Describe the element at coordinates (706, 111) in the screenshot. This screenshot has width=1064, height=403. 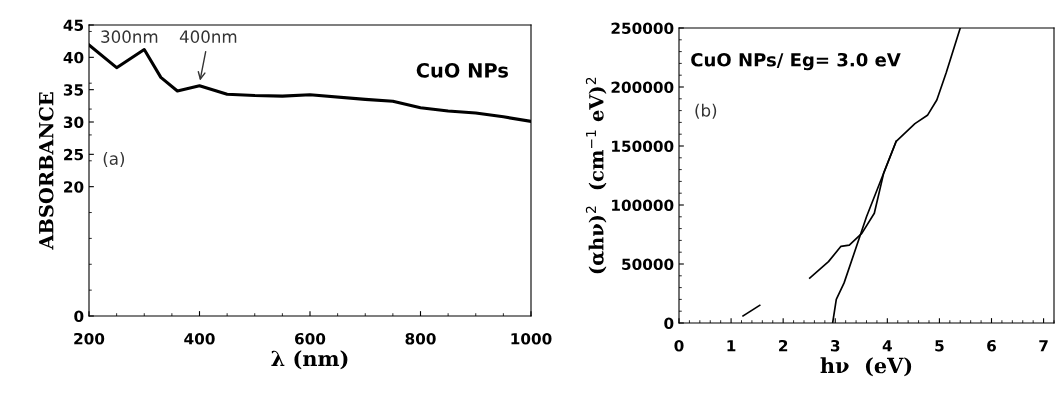
I see `annotation: (b)` at that location.